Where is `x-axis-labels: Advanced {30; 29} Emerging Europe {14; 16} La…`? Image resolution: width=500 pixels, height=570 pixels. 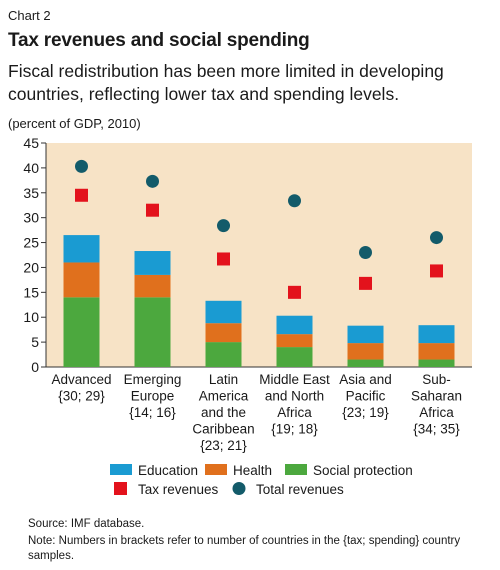
x-axis-labels: Advanced {30; 29} Emerging Europe {14; 16} La… is located at coordinates (256, 412).